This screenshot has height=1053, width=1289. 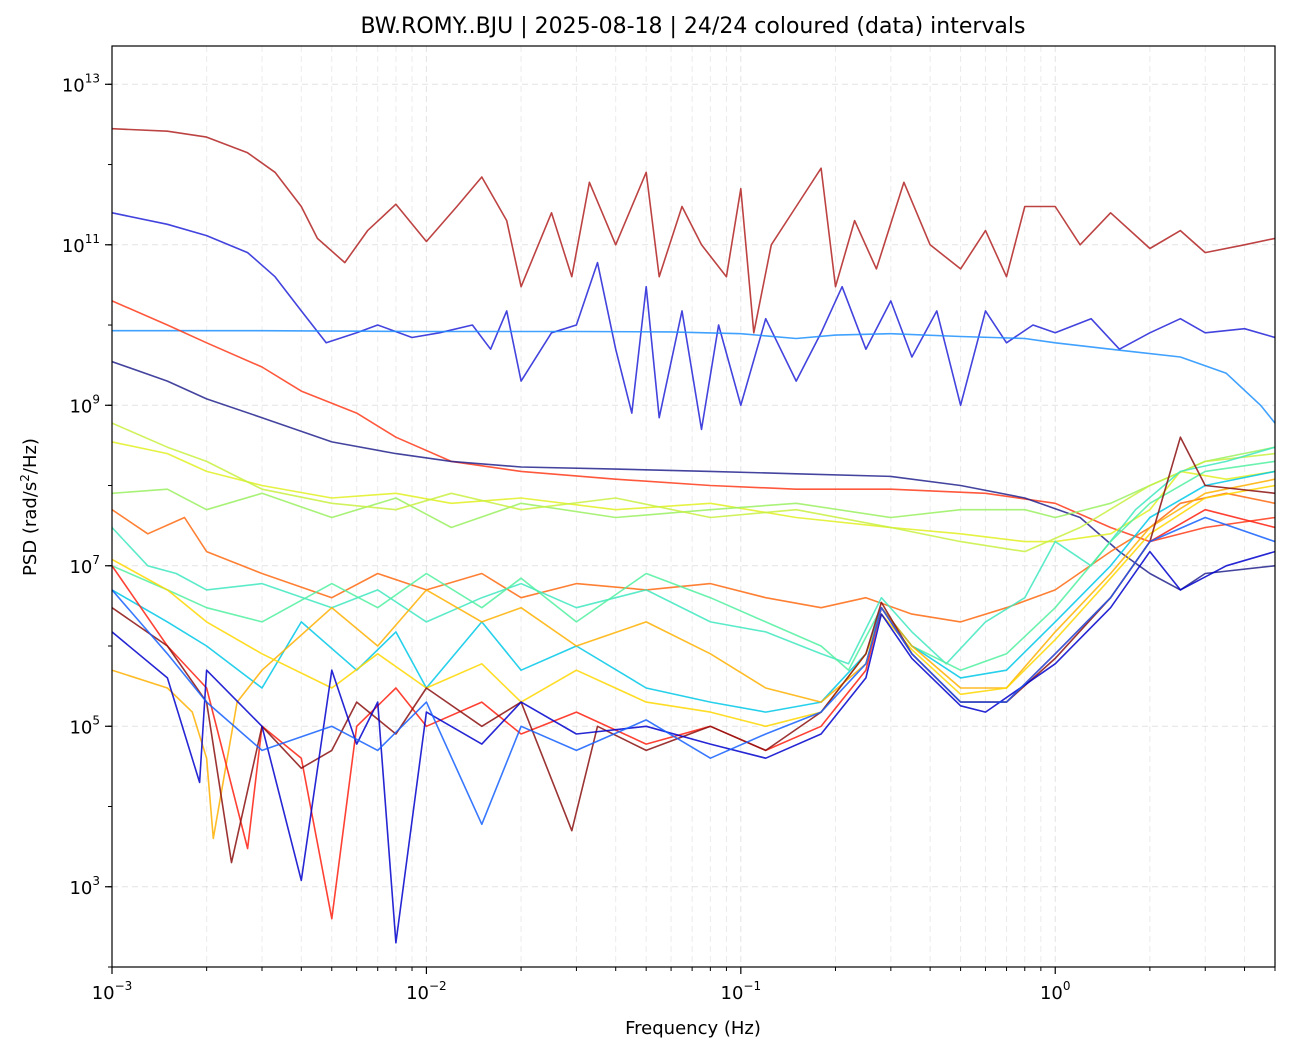 I want to click on x-tick-label-exponent: −1, so click(x=752, y=986).